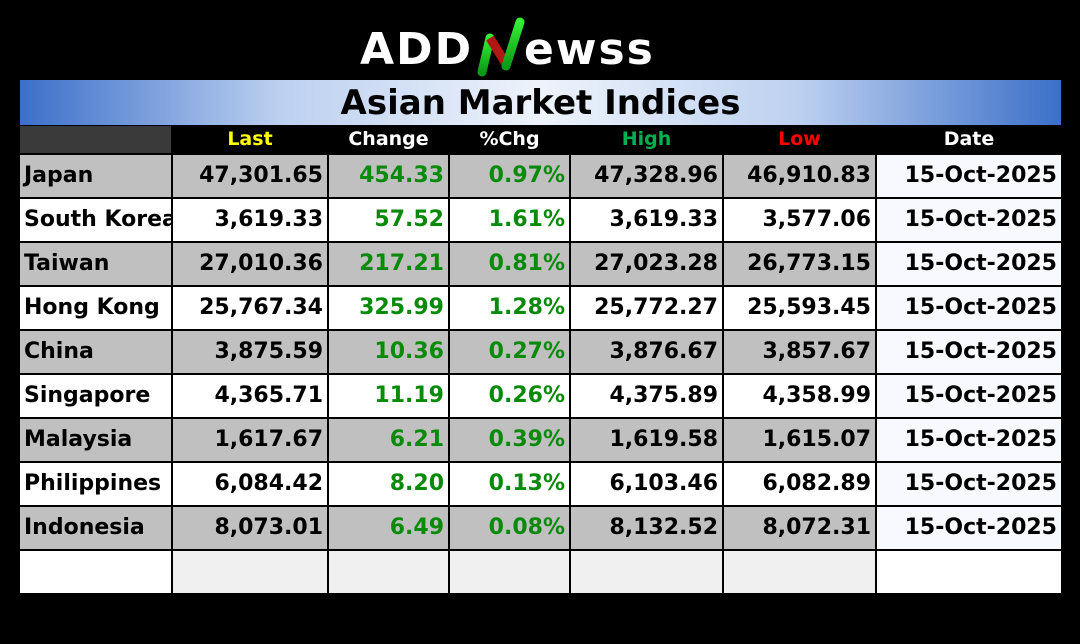  Describe the element at coordinates (509, 220) in the screenshot. I see `cell-pct-change: 1.61%` at that location.